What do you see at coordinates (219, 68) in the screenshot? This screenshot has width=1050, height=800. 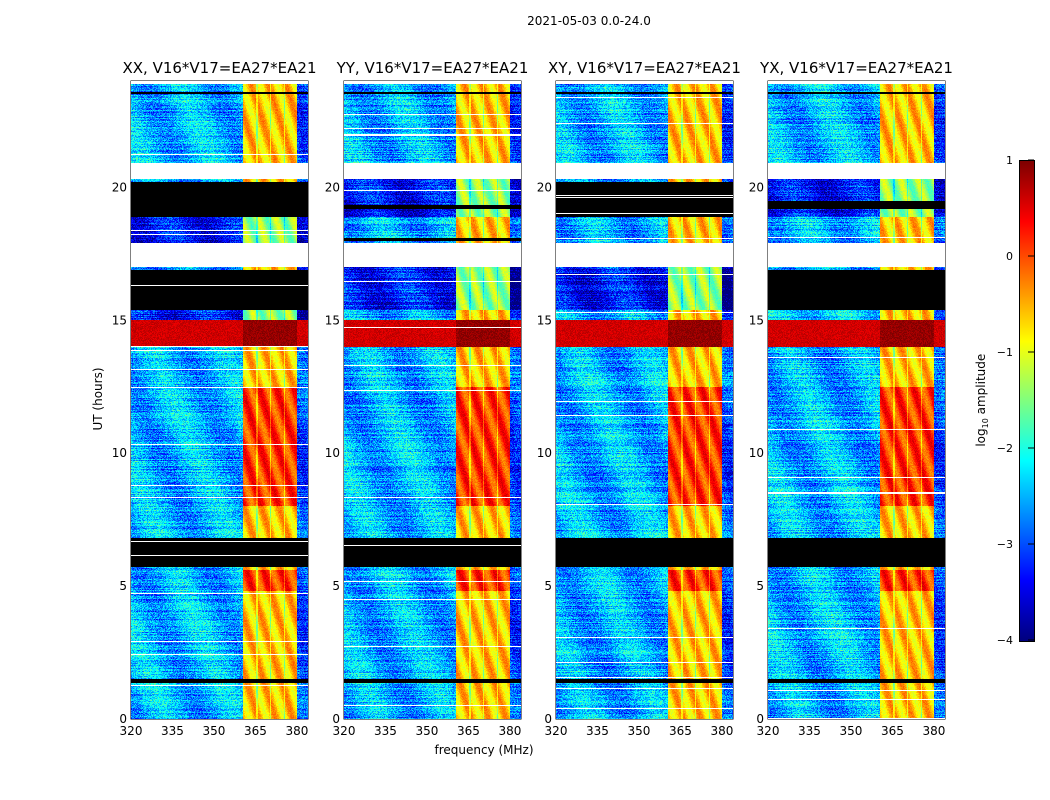 I see `panel-title-xx: XX, V16*V17=EA27*EA21` at bounding box center [219, 68].